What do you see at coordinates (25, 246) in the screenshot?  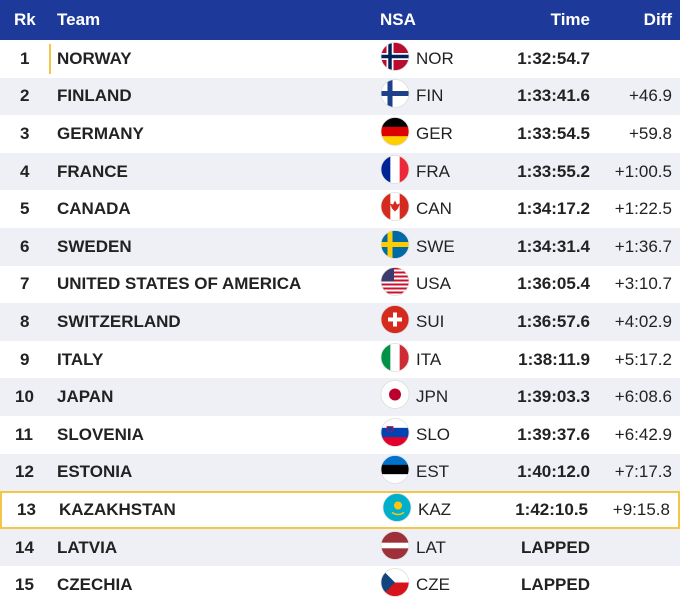 I see `rank: 6` at bounding box center [25, 246].